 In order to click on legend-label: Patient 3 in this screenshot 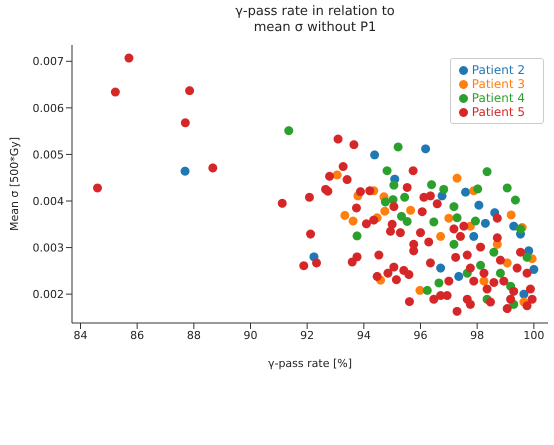, I will do `click(498, 84)`.